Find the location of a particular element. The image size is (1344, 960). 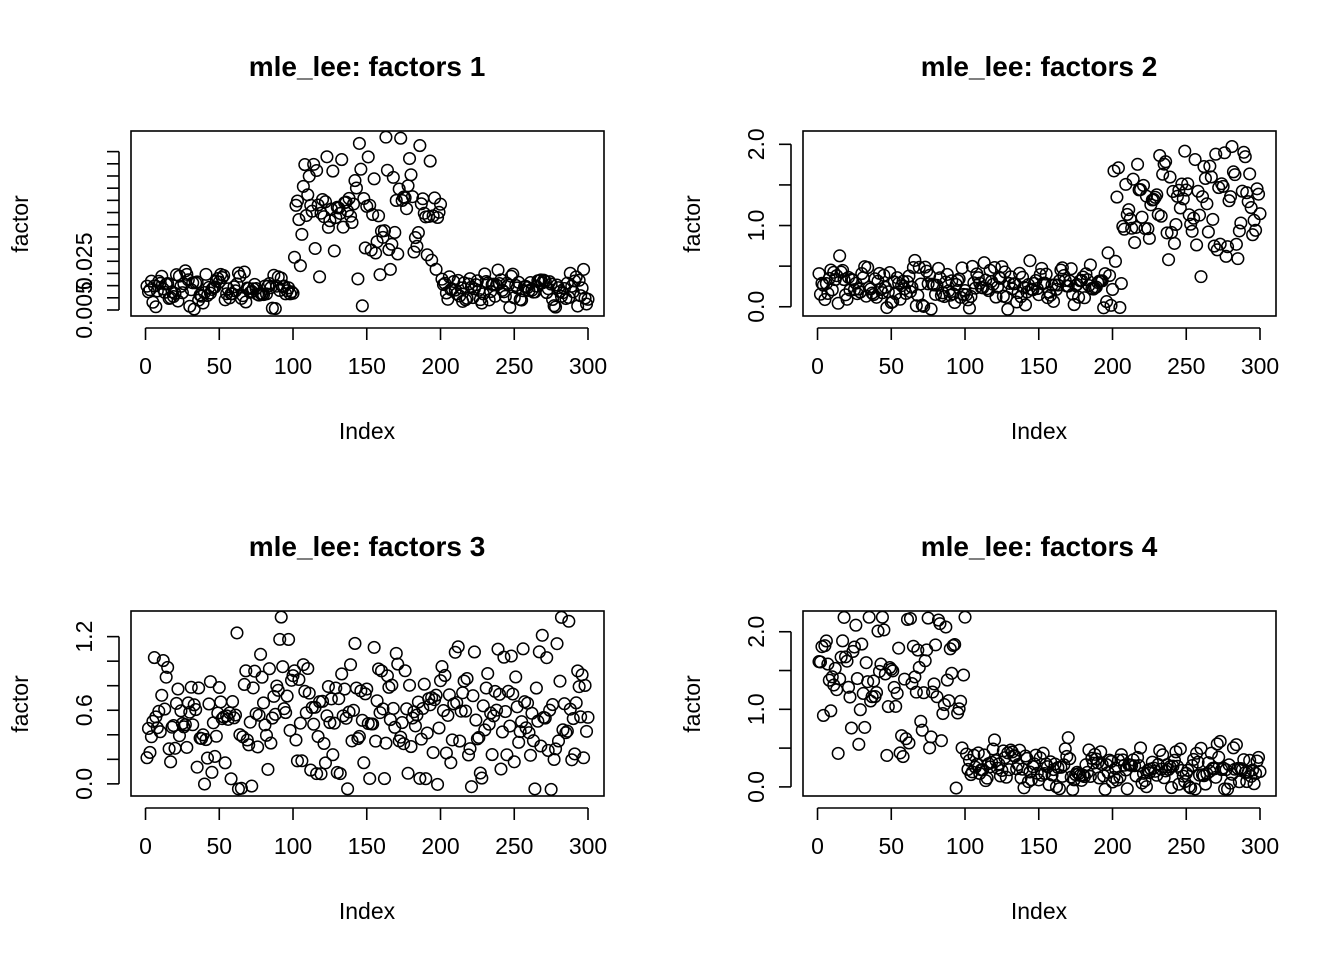

x-tick-label: 200 is located at coordinates (1112, 846).